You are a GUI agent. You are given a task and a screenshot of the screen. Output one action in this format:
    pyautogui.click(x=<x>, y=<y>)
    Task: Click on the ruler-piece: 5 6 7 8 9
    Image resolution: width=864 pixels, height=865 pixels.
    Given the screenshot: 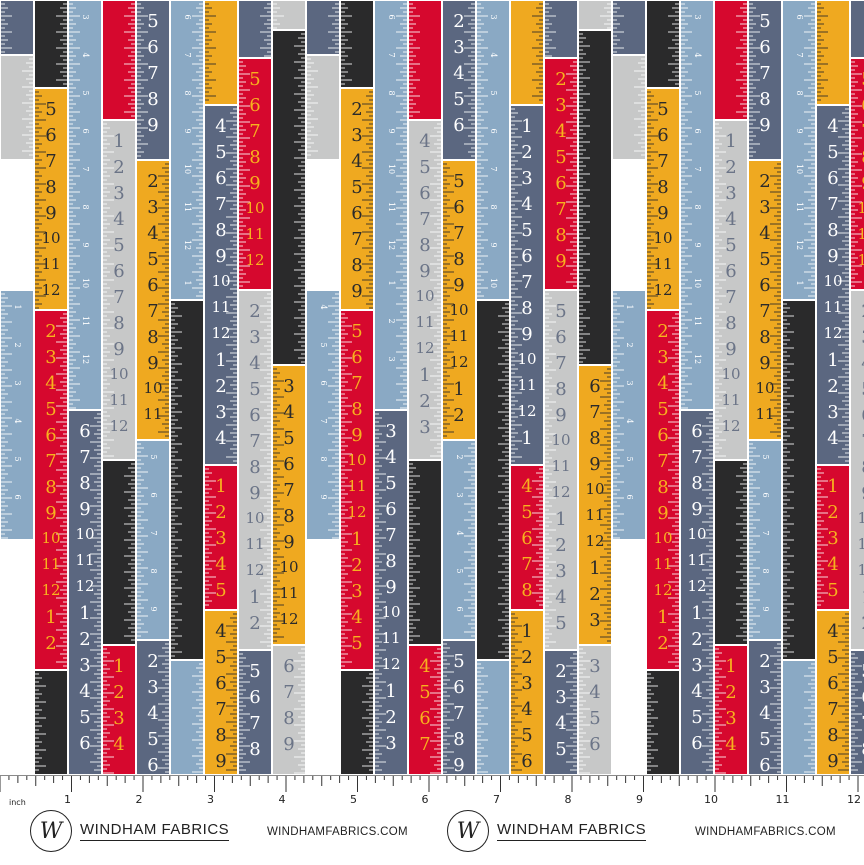 What is the action you would take?
    pyautogui.click(x=153, y=540)
    